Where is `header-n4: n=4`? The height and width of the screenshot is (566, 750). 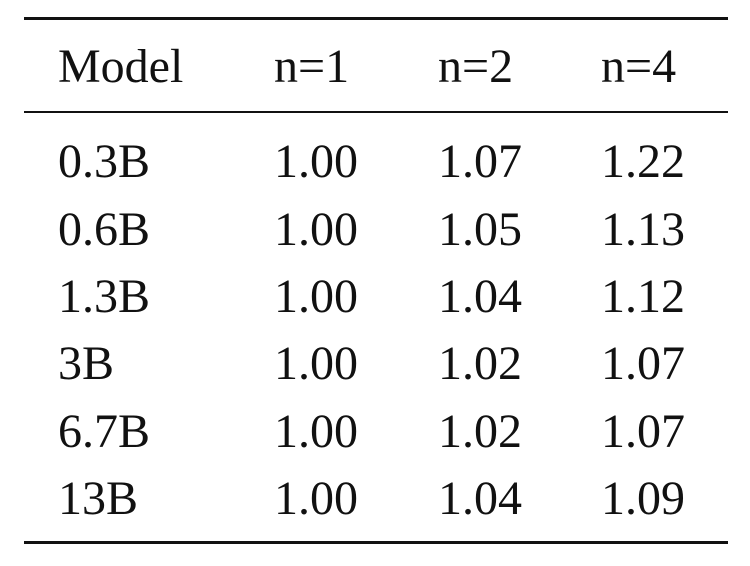
header-n4: n=4 is located at coordinates (639, 66).